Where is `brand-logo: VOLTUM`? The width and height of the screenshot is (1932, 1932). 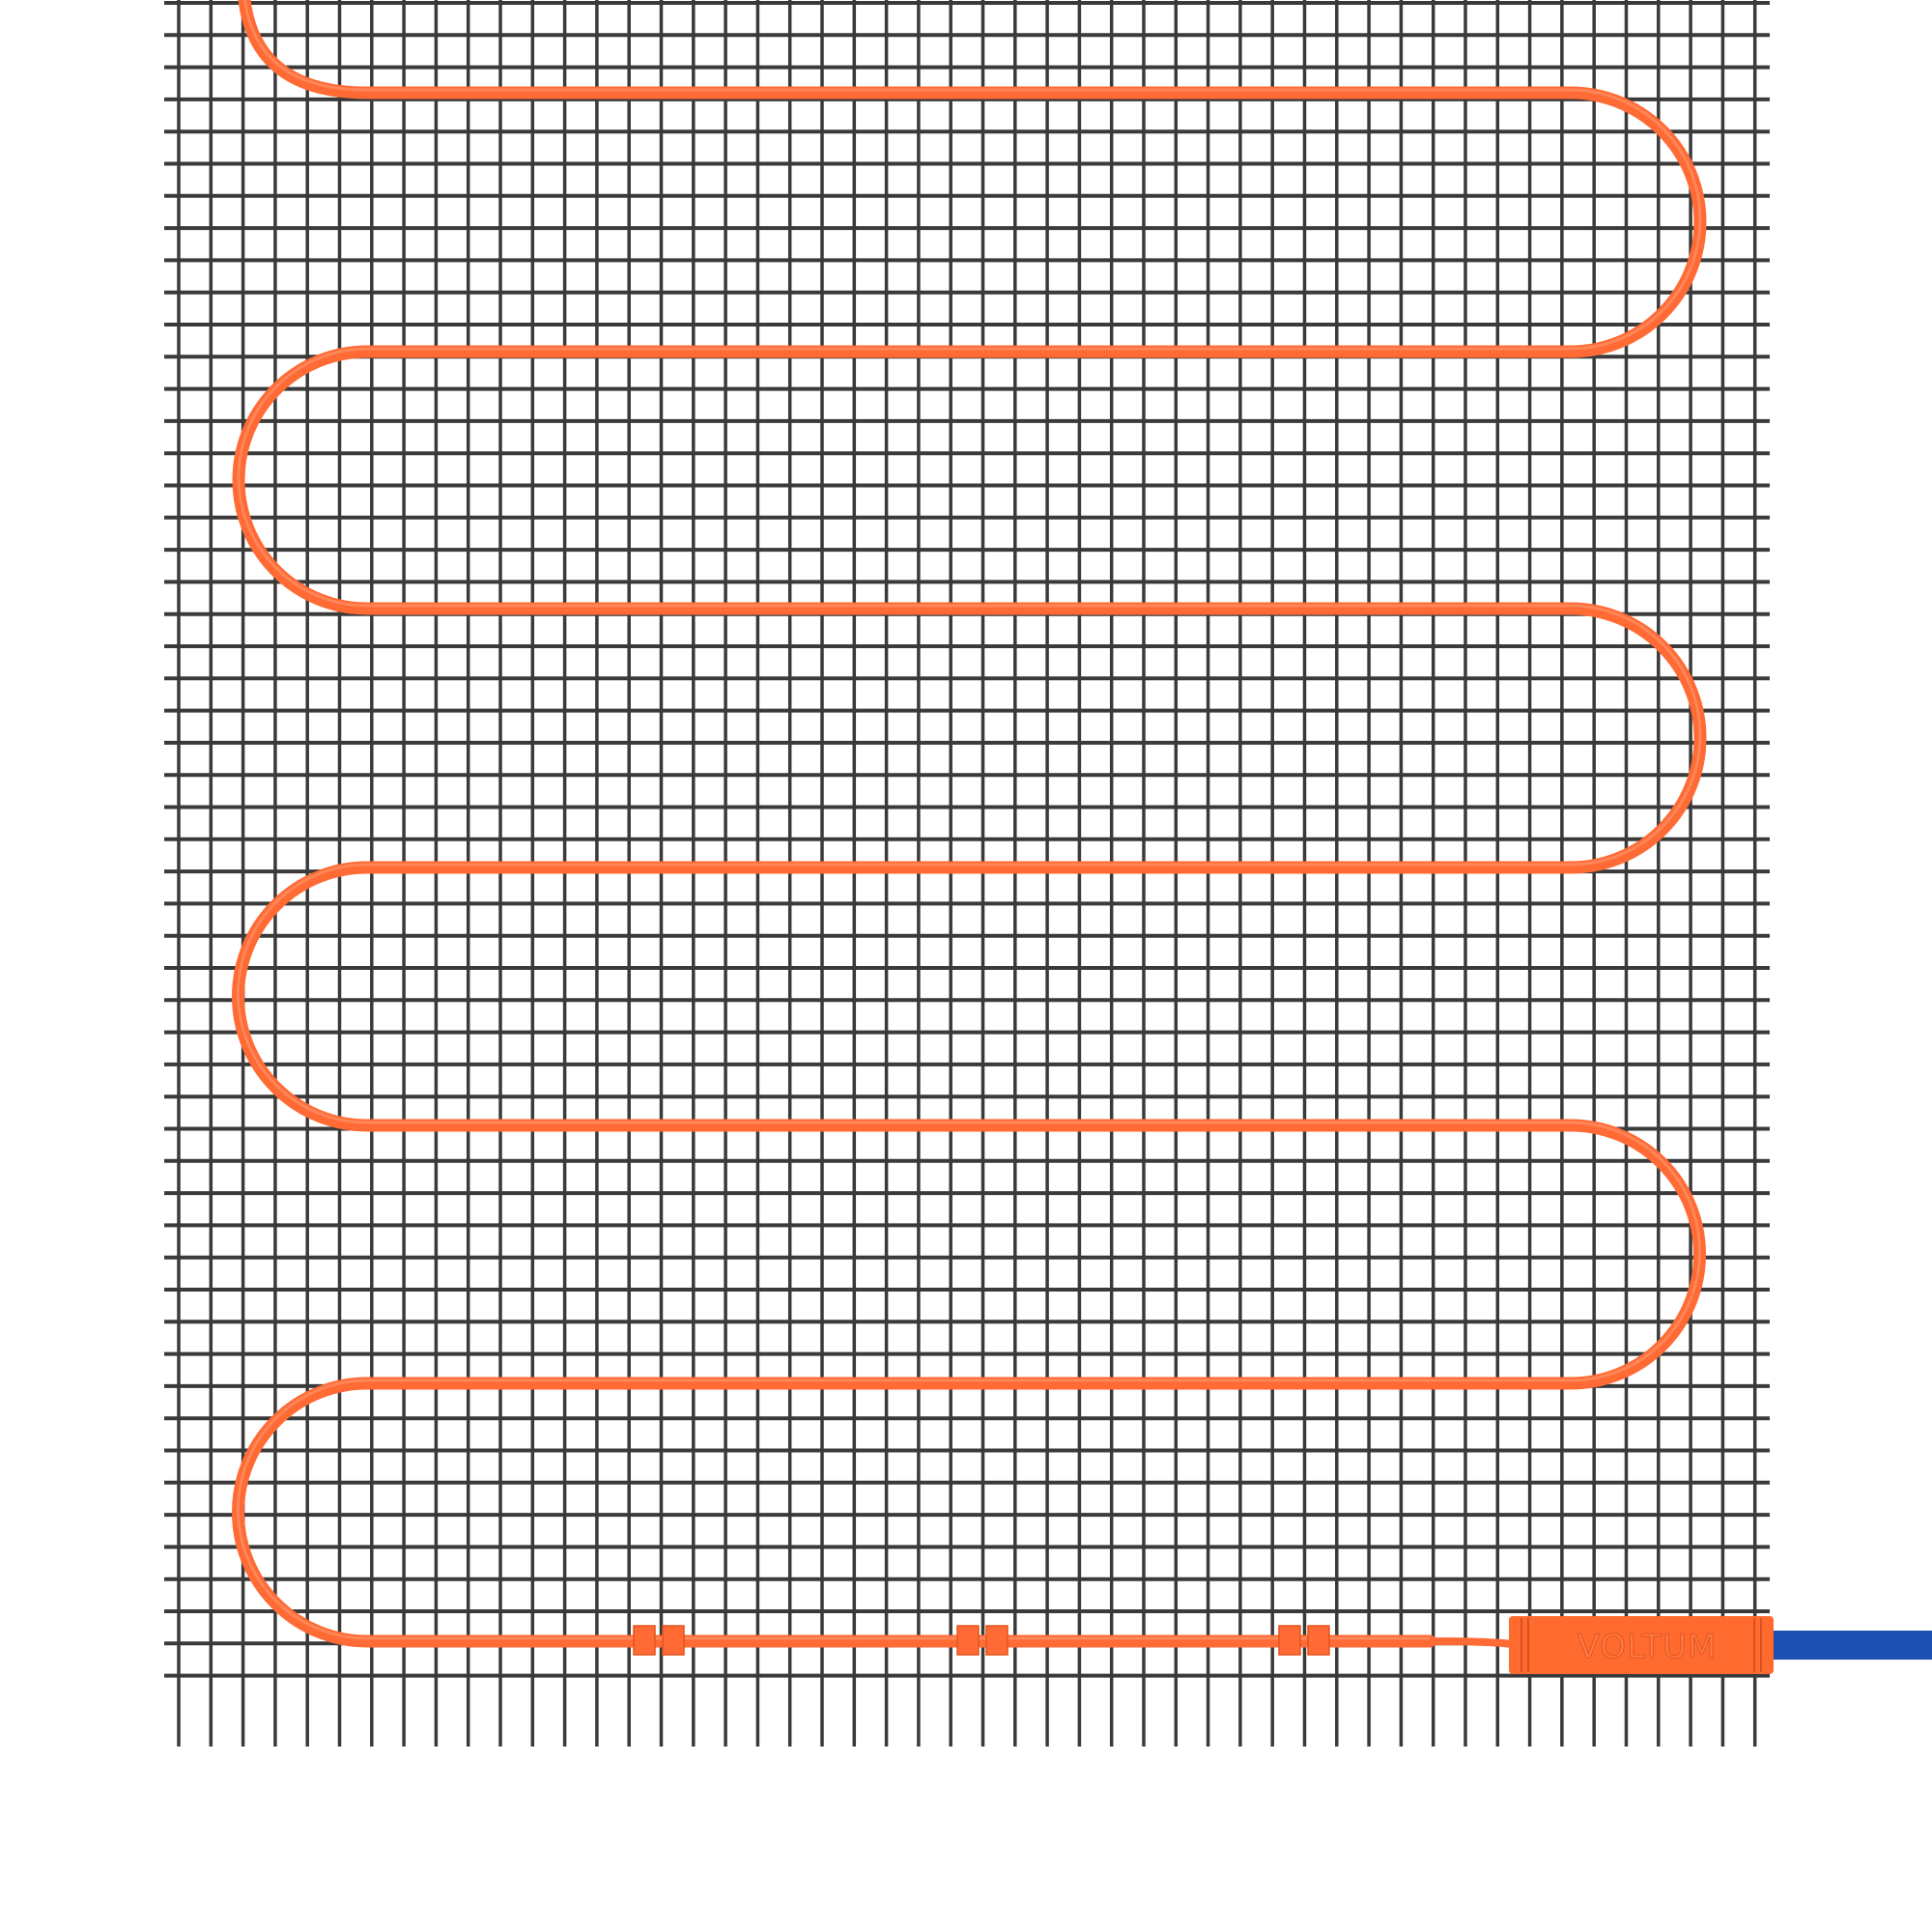 brand-logo: VOLTUM is located at coordinates (1647, 1647).